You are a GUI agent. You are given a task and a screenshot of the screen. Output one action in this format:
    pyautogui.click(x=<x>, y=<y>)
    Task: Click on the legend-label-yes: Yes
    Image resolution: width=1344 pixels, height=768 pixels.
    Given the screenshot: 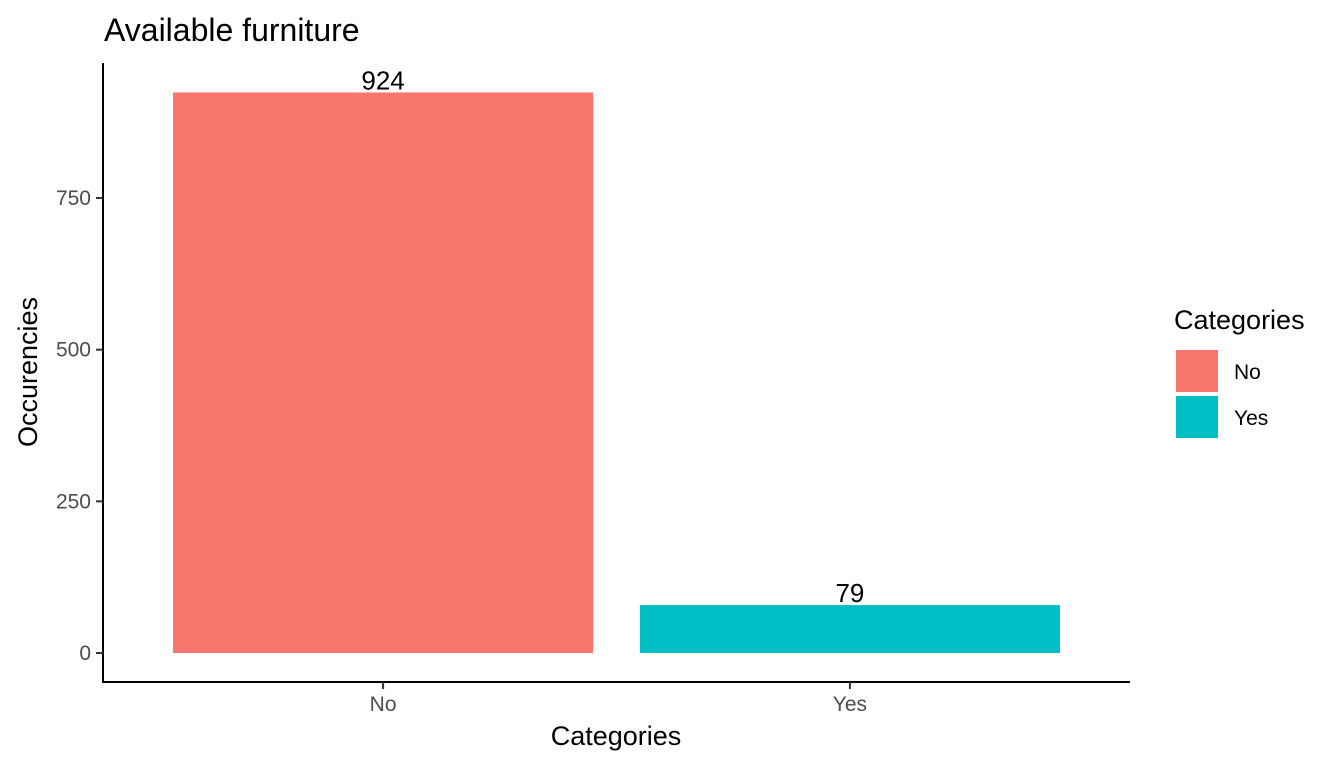 What is the action you would take?
    pyautogui.click(x=1251, y=418)
    